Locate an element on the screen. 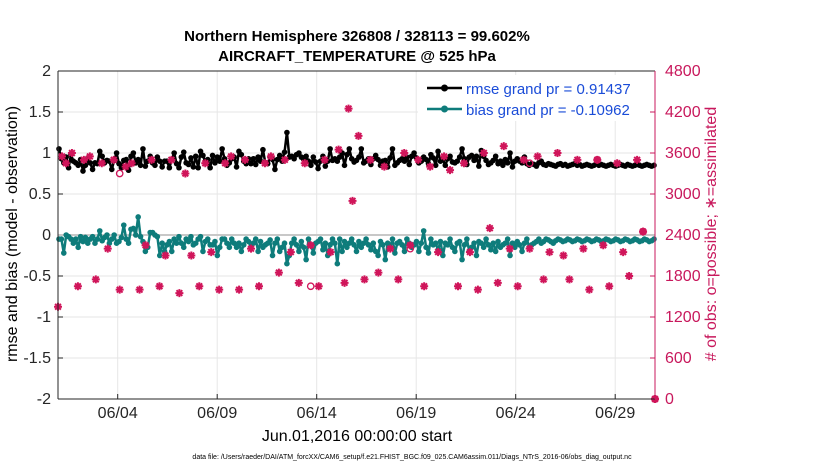 Image resolution: width=830 pixels, height=470 pixels. obs-possible-marker is located at coordinates (529, 163).